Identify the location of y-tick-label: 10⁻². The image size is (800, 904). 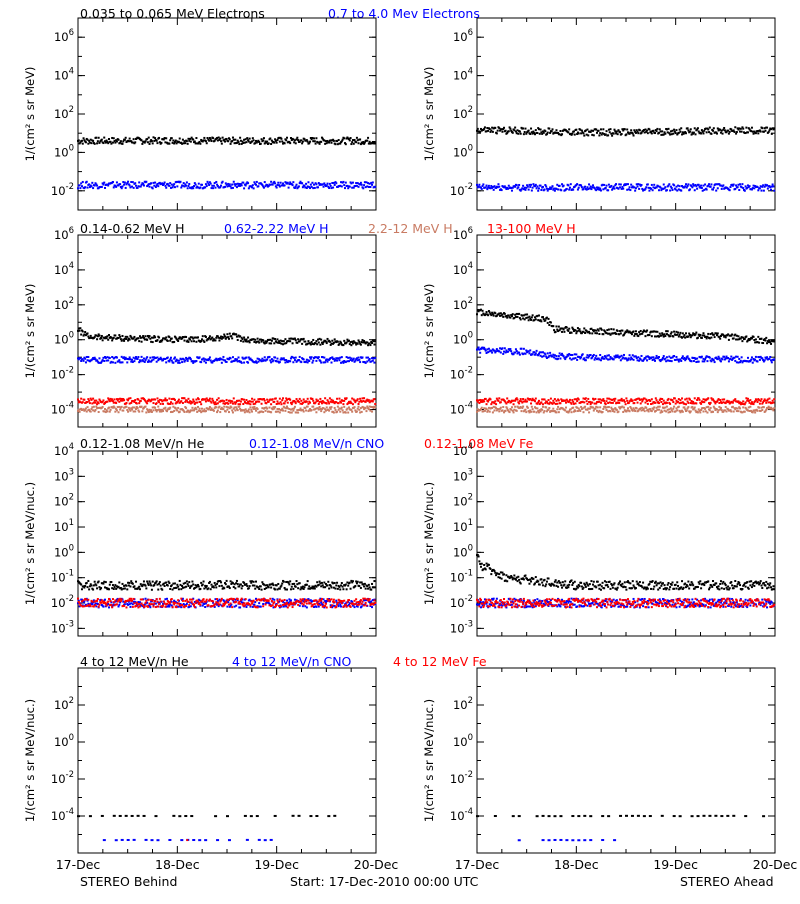
(62, 602).